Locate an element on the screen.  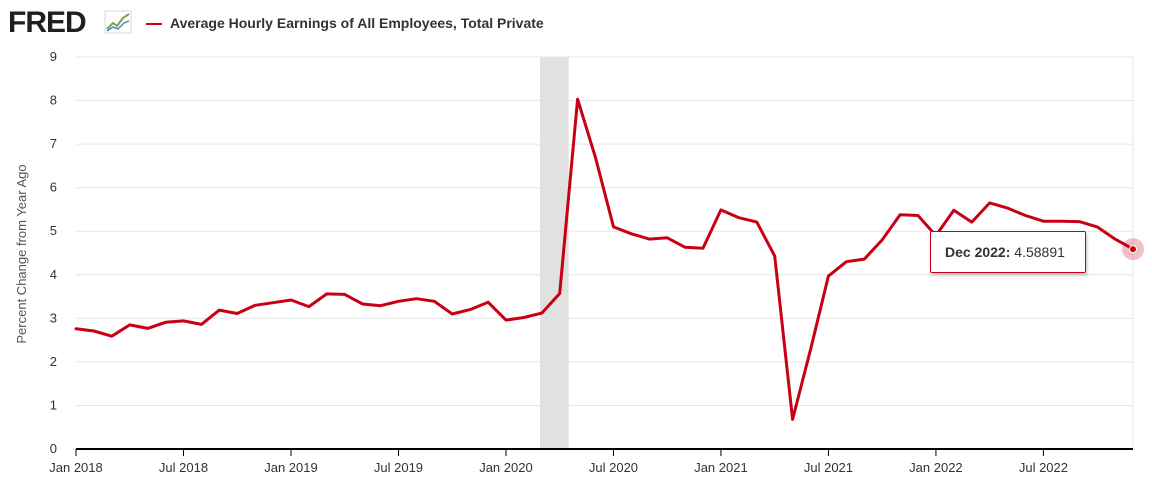
trend-line-icon is located at coordinates (118, 22).